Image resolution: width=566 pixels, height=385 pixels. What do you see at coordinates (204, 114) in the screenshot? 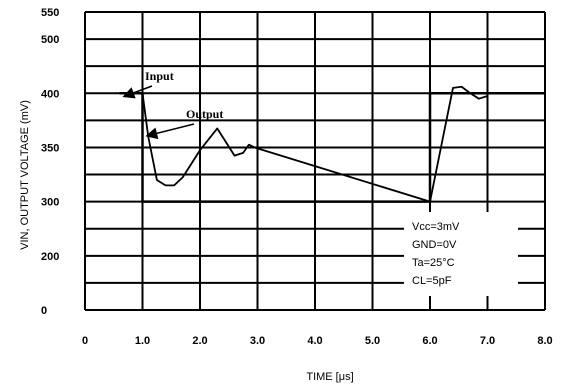
I see `annotation-output: Output` at bounding box center [204, 114].